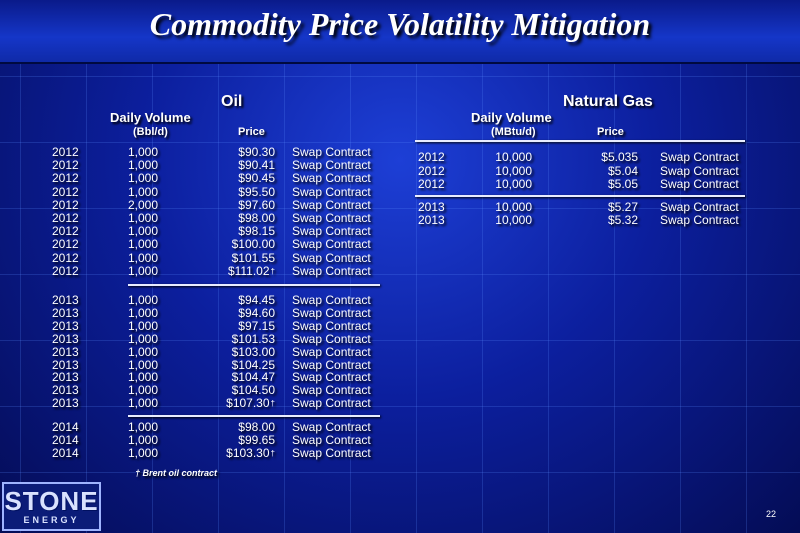  Describe the element at coordinates (248, 270) in the screenshot. I see `oil-price-value: $111.02` at that location.